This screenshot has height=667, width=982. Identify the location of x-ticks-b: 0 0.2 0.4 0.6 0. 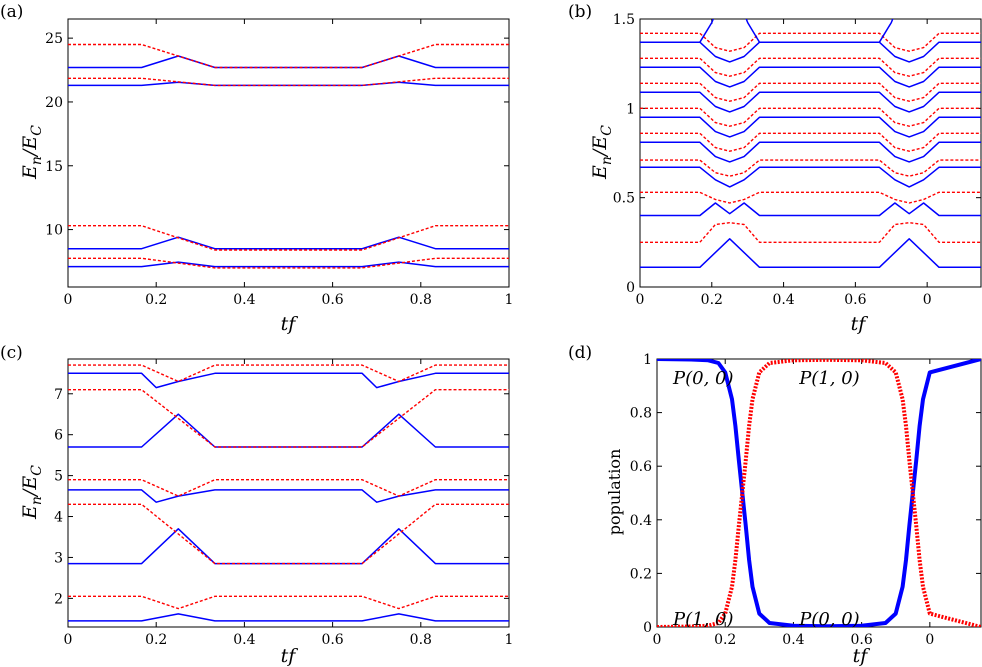
(784, 163).